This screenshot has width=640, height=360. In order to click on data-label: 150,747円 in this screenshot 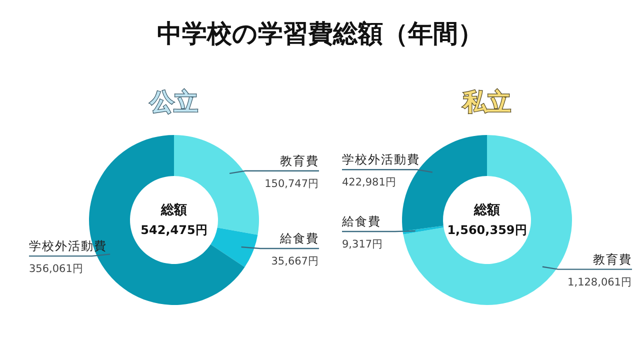, I will do `click(291, 184)`.